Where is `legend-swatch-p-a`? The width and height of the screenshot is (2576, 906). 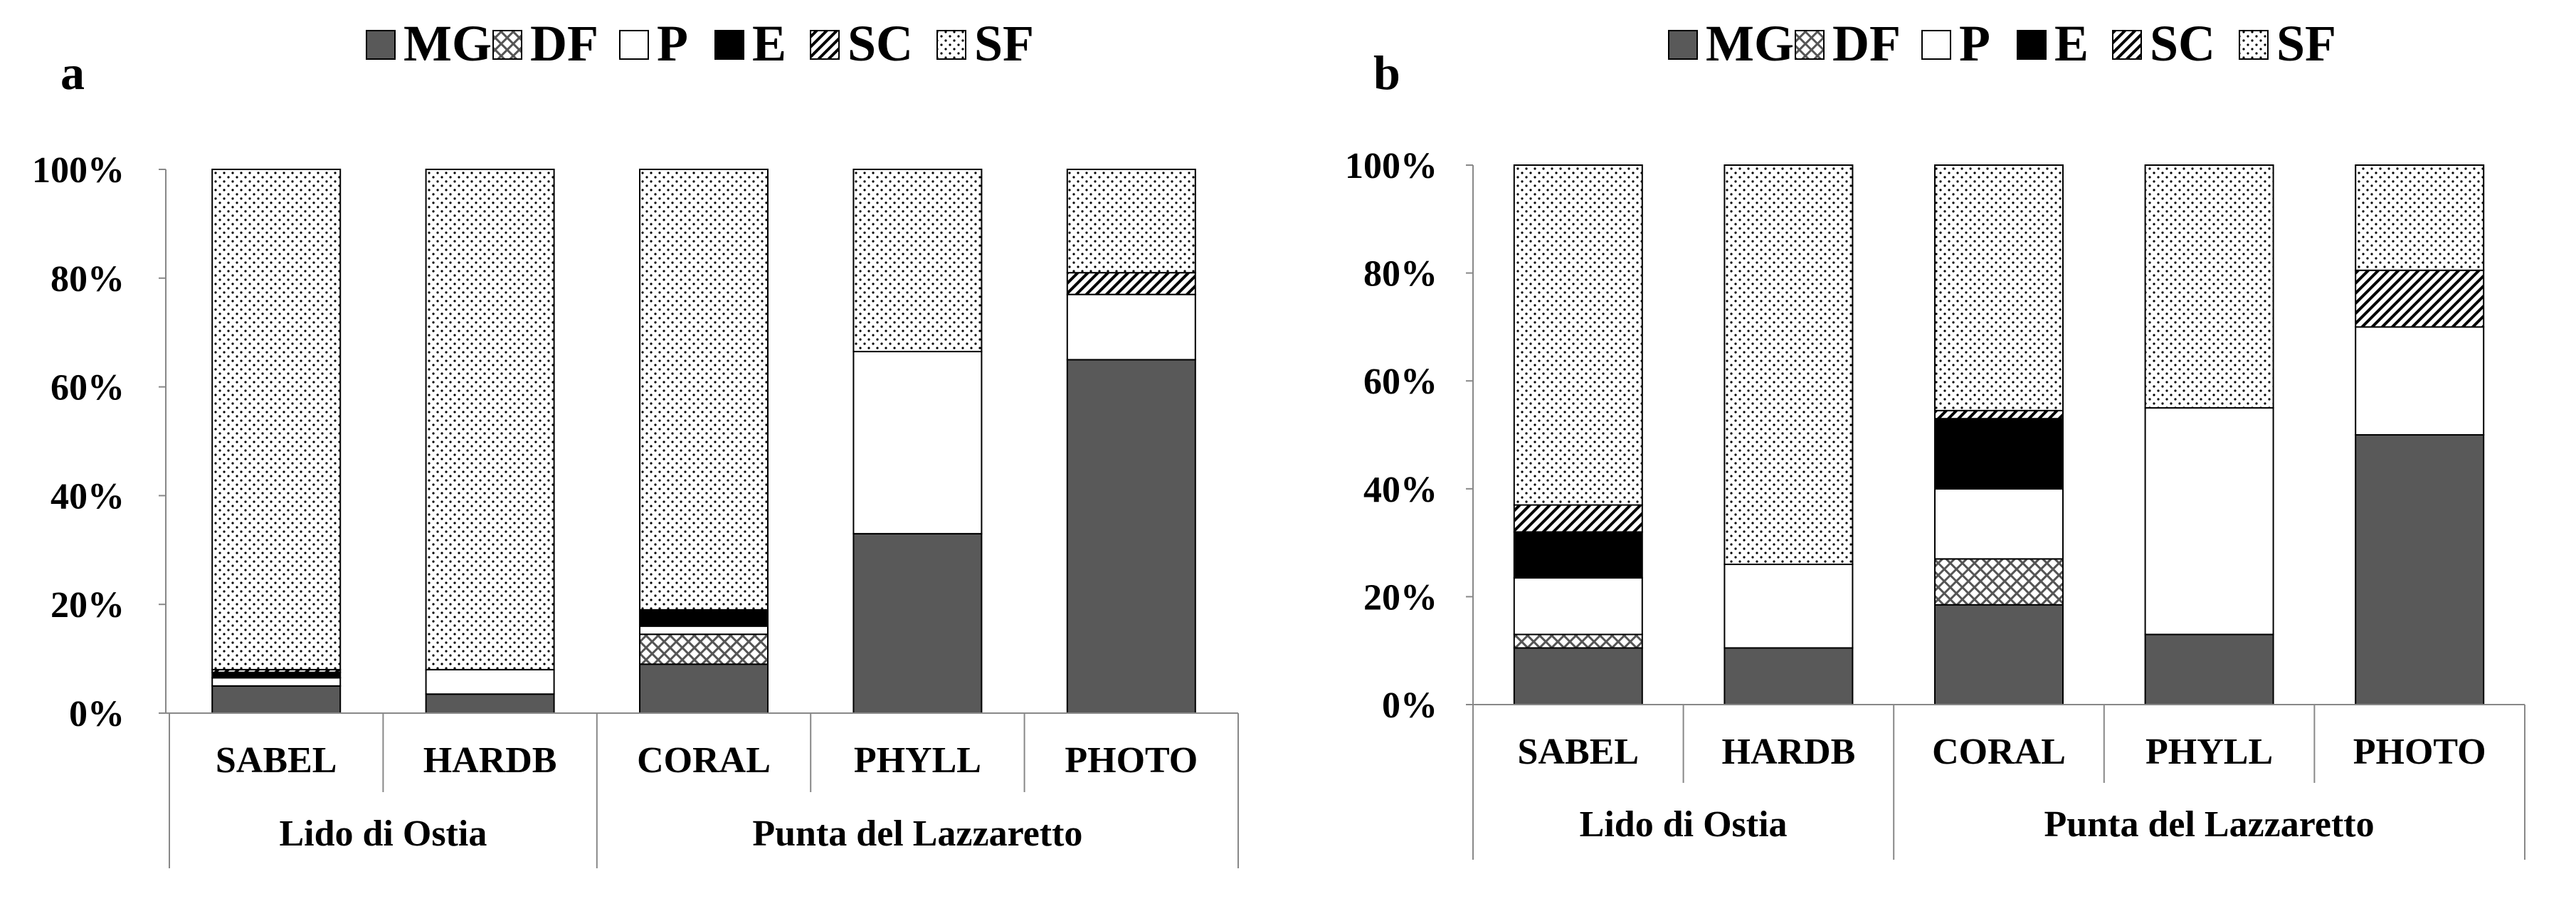
legend-swatch-p-a is located at coordinates (634, 45).